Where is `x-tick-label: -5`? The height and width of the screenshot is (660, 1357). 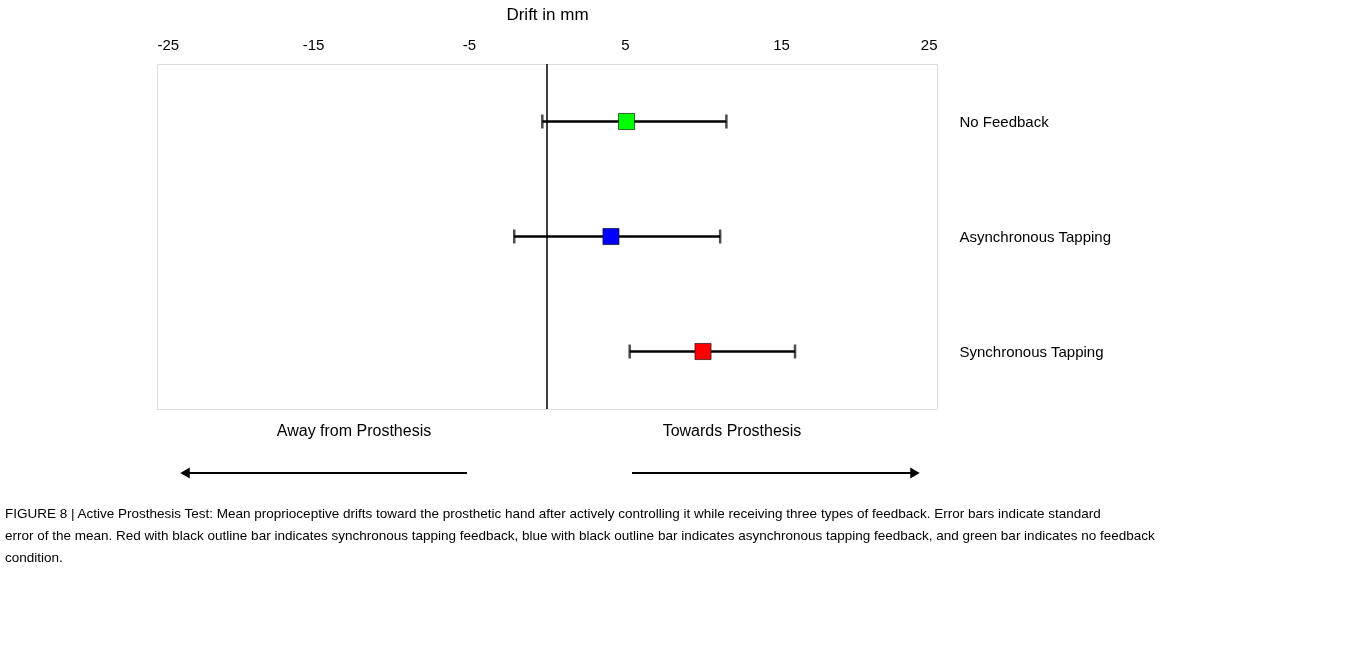
x-tick-label: -5 is located at coordinates (469, 44).